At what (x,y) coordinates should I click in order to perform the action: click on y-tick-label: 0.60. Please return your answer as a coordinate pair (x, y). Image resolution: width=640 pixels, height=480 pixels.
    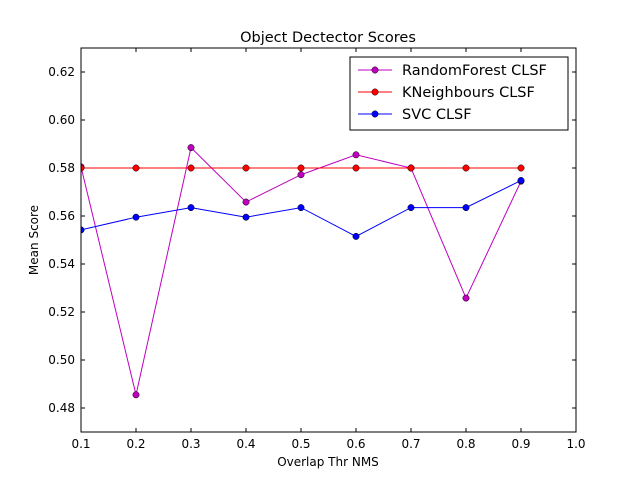
    Looking at the image, I should click on (61, 120).